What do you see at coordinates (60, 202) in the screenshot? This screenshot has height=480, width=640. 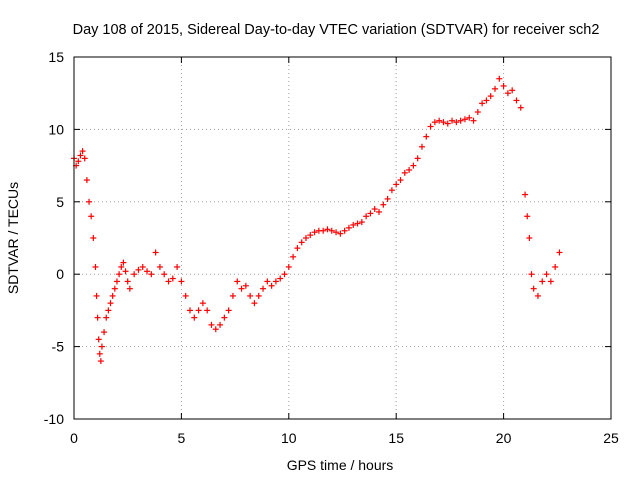 I see `y-tick-label: 5` at bounding box center [60, 202].